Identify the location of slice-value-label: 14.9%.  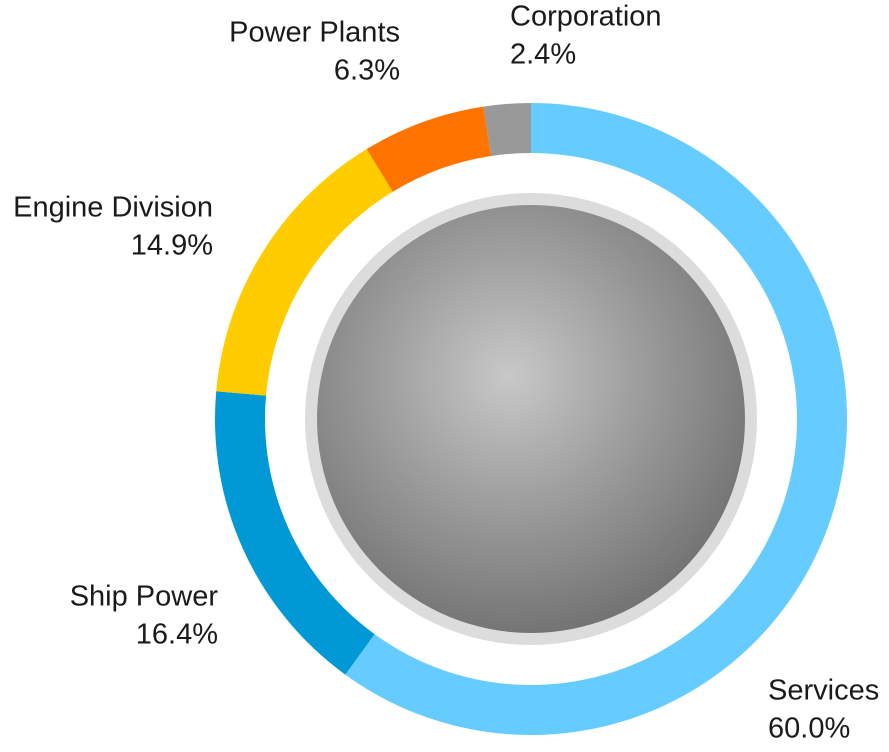
(172, 246).